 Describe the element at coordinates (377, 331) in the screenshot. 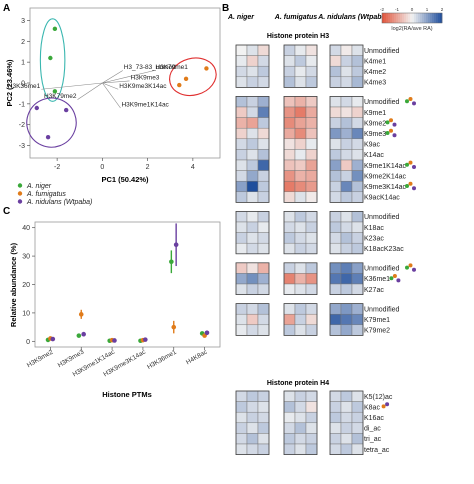

I see `heatmap-row-label: K79me2` at that location.